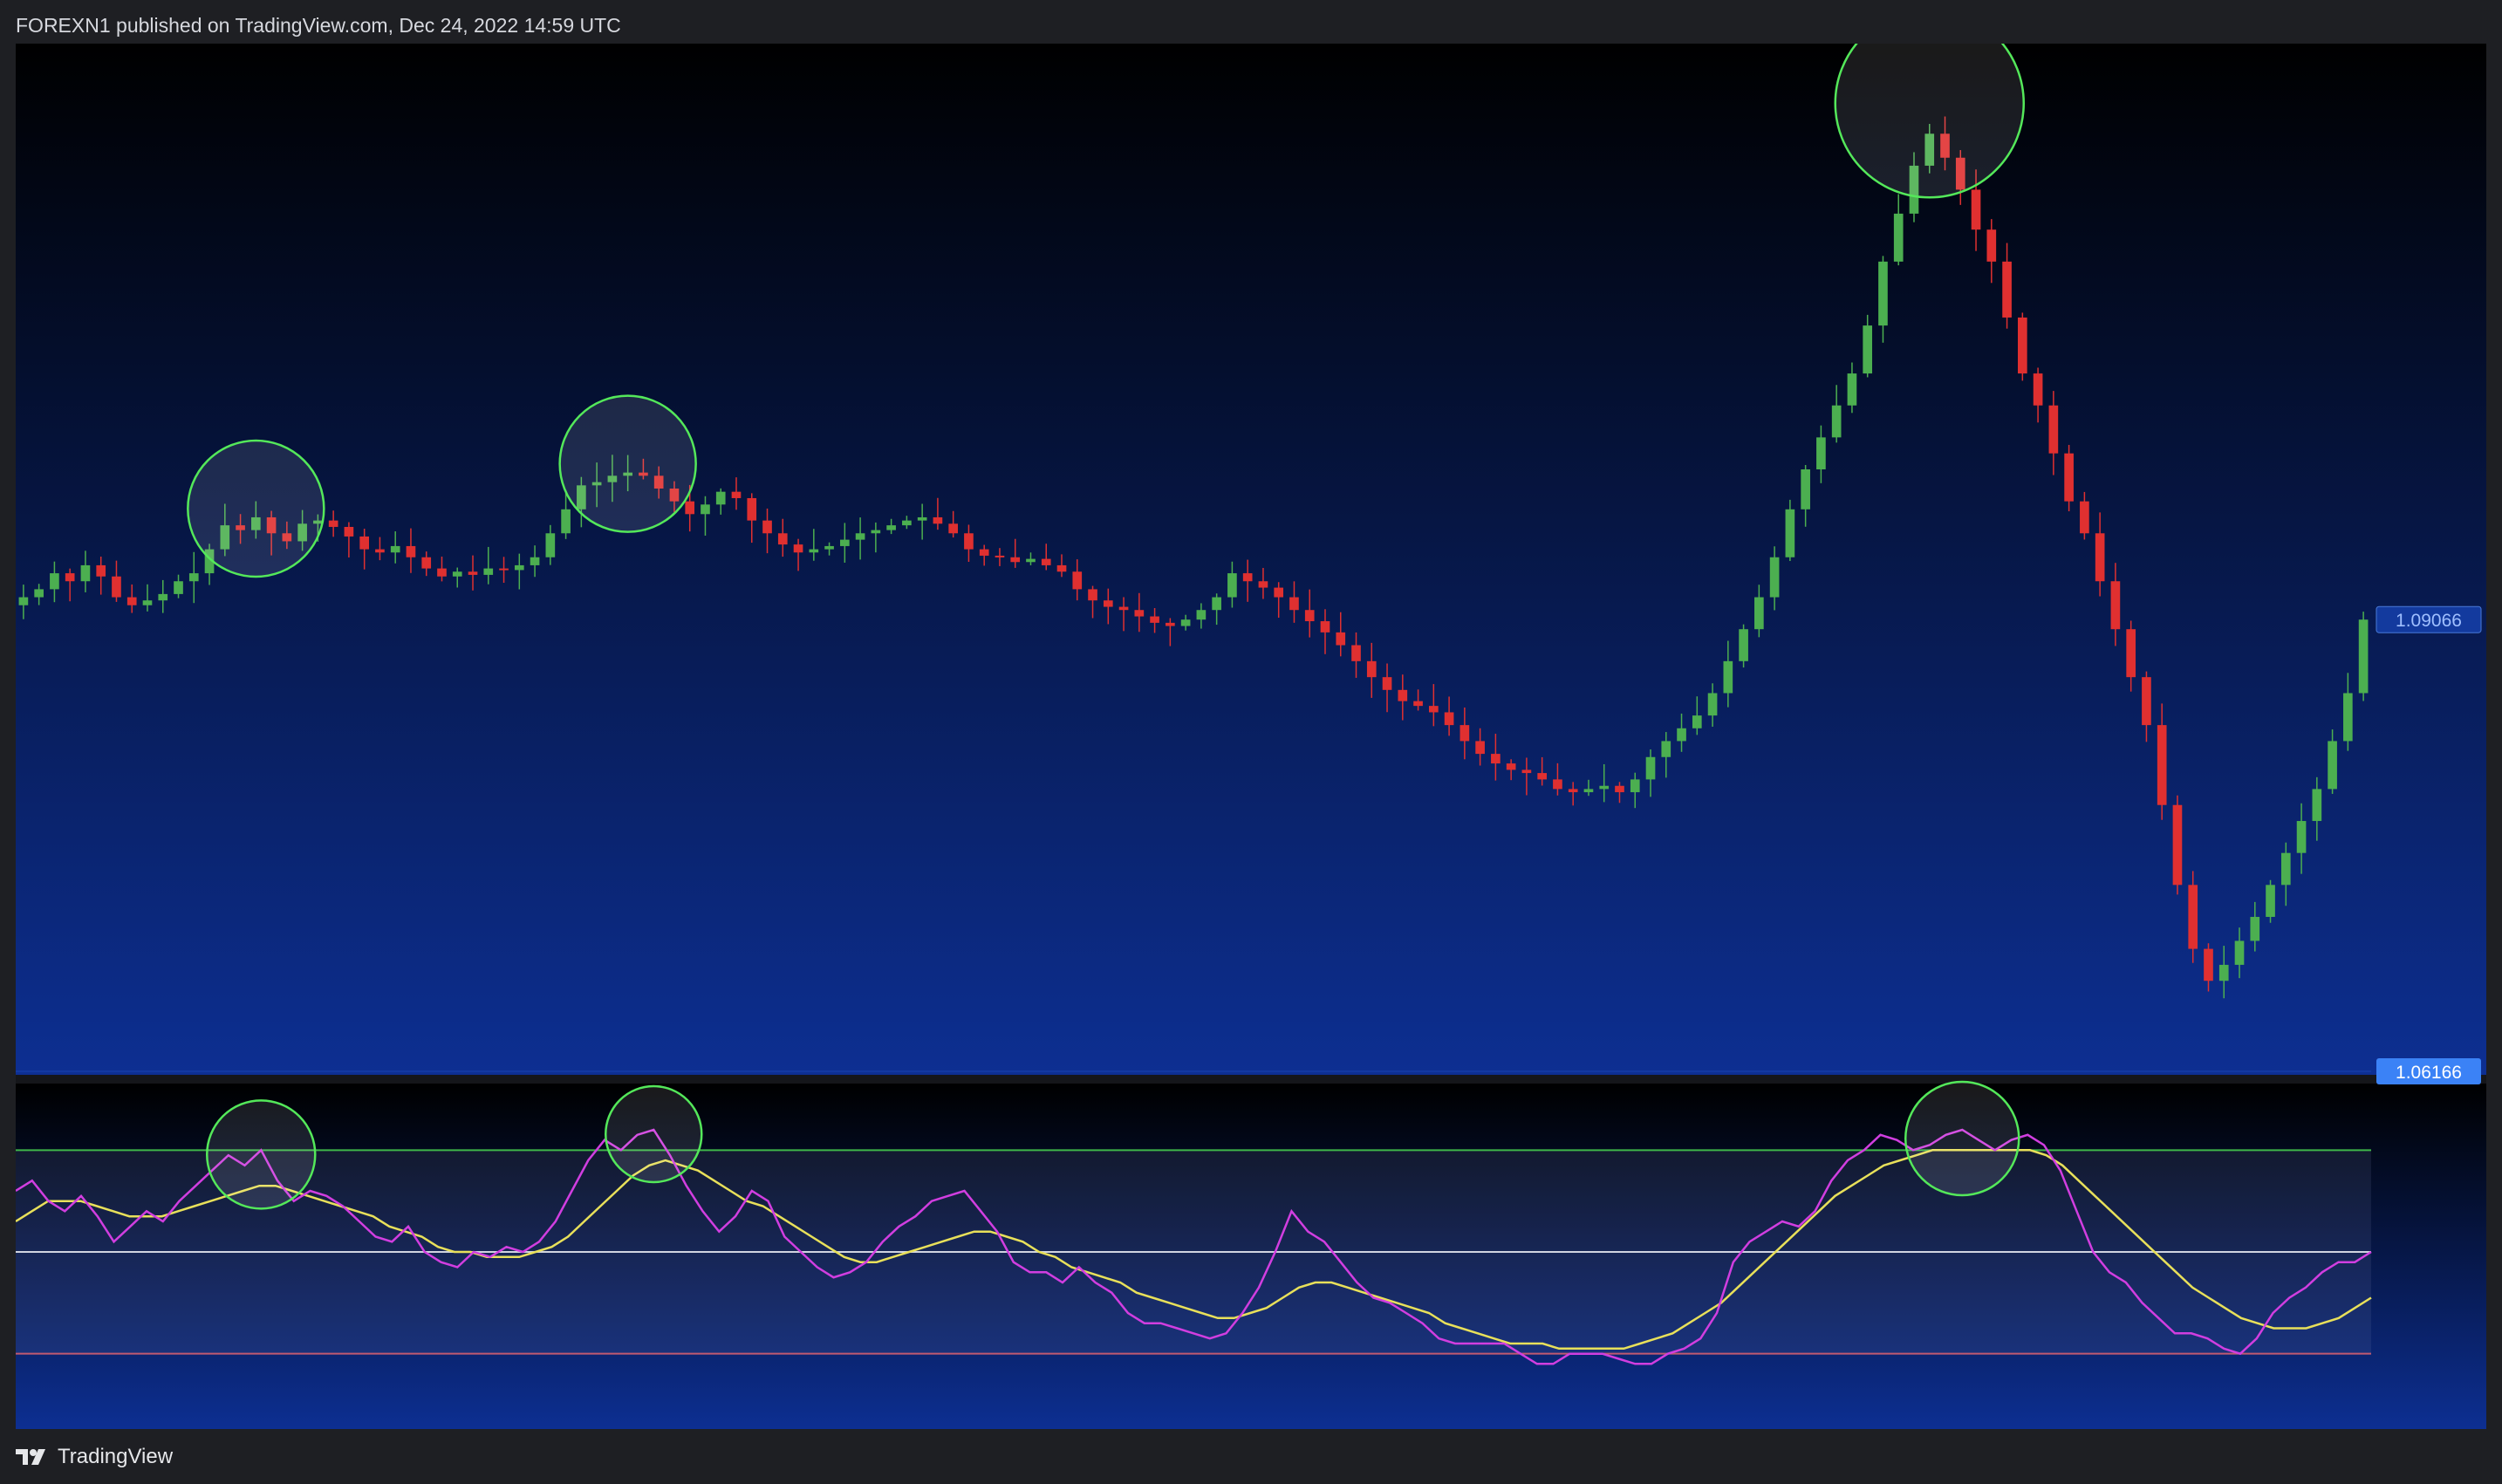 This screenshot has width=2502, height=1484. I want to click on tradingview-logo-icon, so click(32, 1457).